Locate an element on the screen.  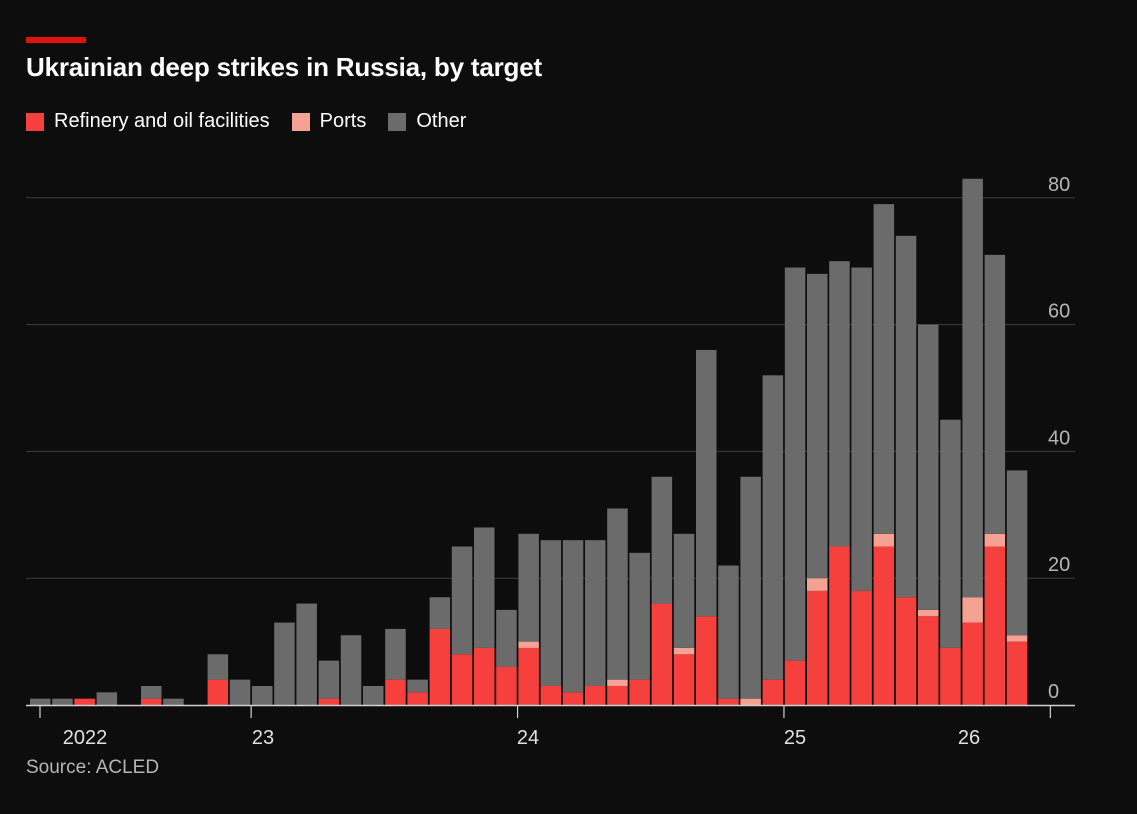
legend-label-refinery: Refinery and oil facilities is located at coordinates (162, 121).